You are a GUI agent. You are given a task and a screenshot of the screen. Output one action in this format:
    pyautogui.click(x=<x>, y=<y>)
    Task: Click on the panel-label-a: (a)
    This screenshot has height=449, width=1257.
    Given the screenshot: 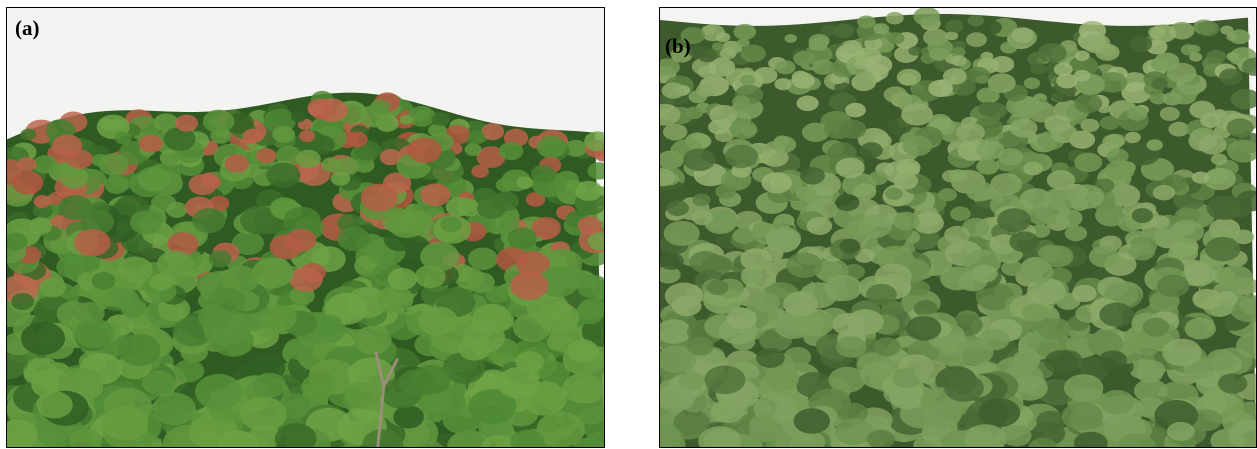 What is the action you would take?
    pyautogui.click(x=27, y=28)
    